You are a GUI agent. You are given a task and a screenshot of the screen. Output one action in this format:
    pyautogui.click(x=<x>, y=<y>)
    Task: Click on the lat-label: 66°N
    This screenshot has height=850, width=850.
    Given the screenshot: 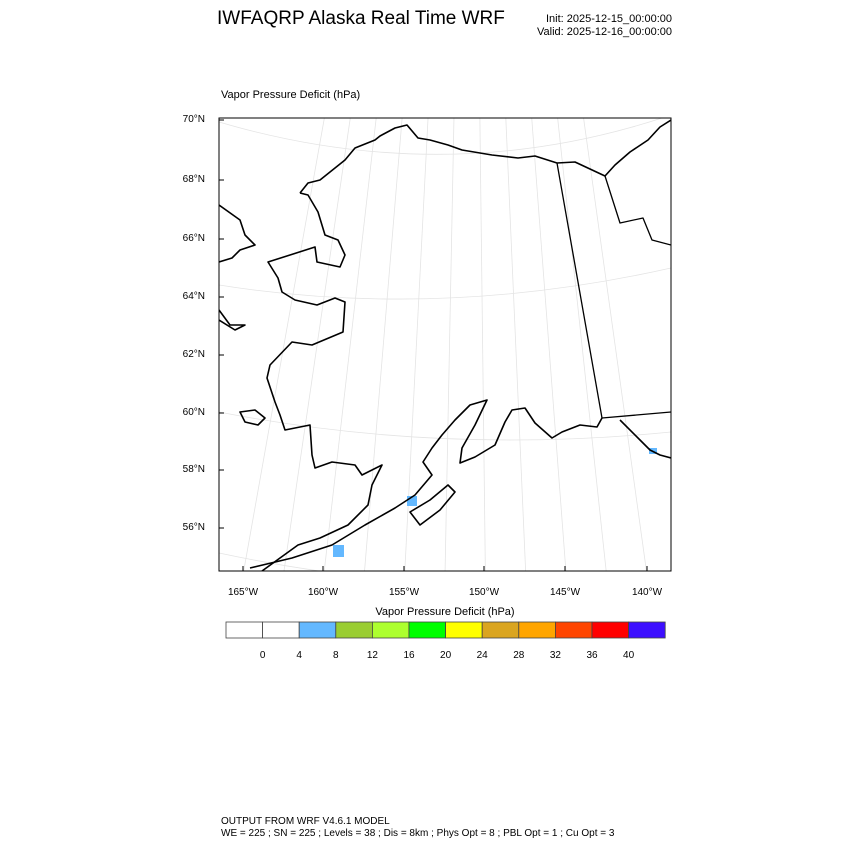 What is the action you would take?
    pyautogui.click(x=193, y=238)
    